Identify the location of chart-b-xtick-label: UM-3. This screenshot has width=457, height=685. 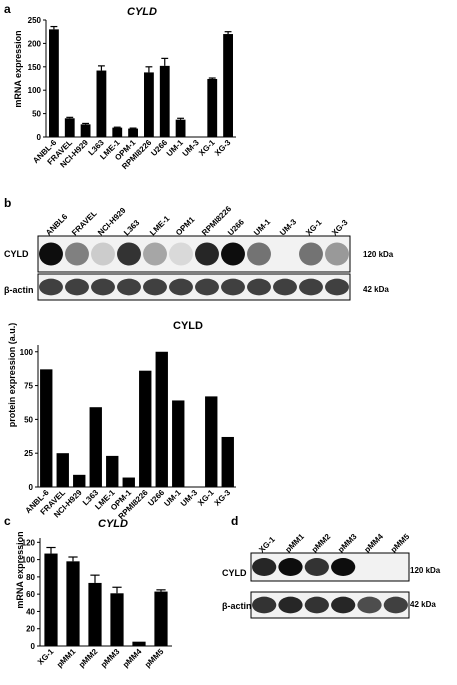
(189, 498).